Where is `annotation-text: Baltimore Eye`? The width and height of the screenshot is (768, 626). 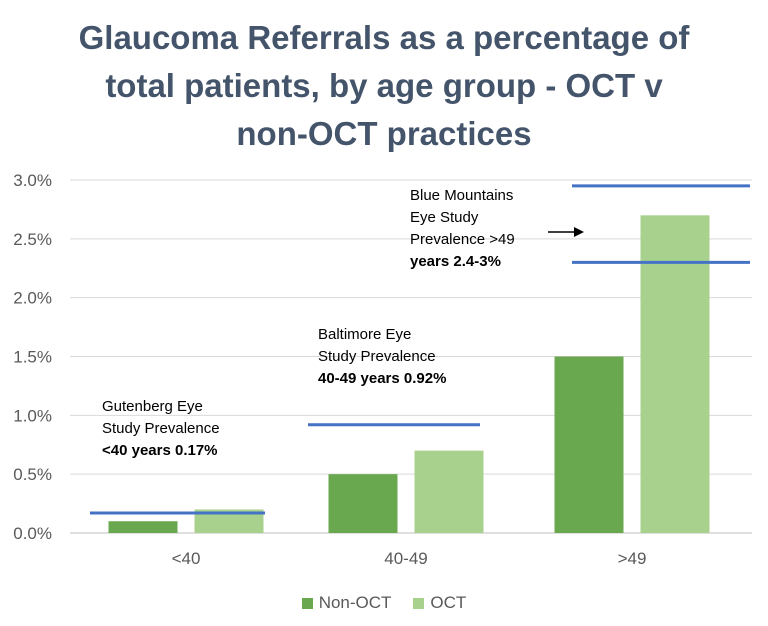
annotation-text: Baltimore Eye is located at coordinates (364, 334).